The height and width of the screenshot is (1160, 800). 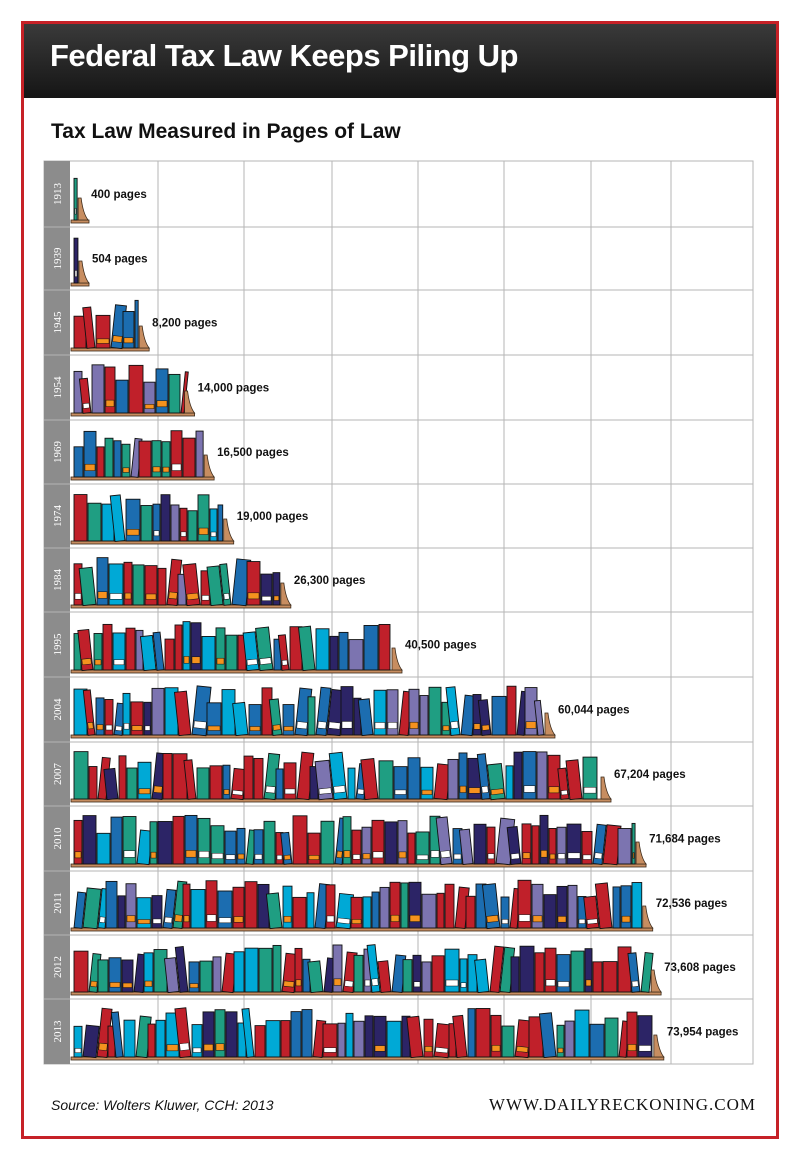 What do you see at coordinates (366, 993) in the screenshot?
I see `shelf` at bounding box center [366, 993].